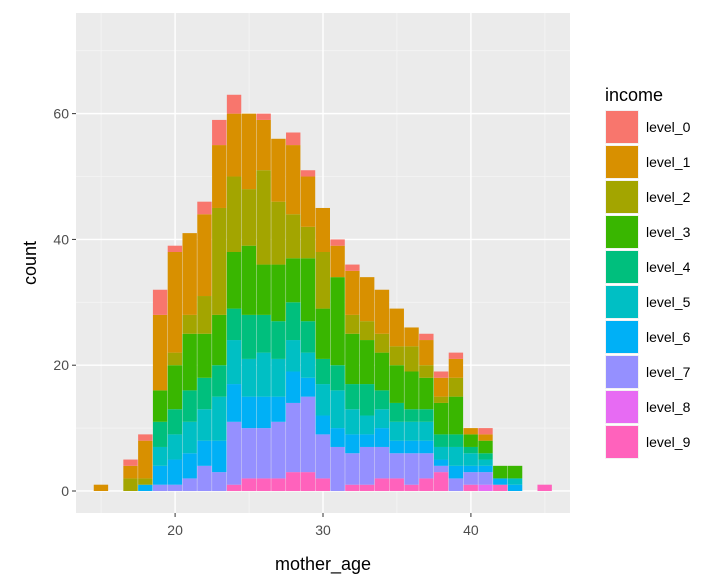 Image resolution: width=723 pixels, height=586 pixels. Describe the element at coordinates (65, 491) in the screenshot. I see `y-tick-label: 0` at that location.